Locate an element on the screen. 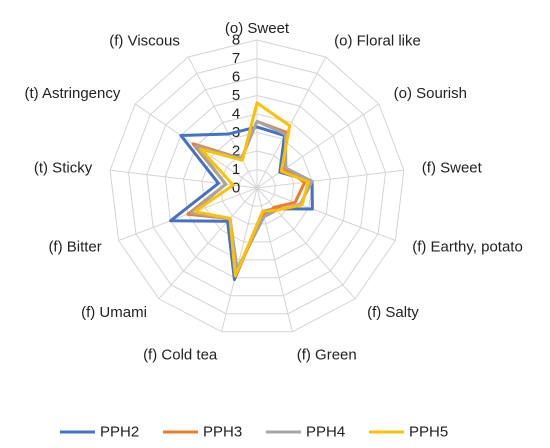 This screenshot has width=550, height=448. tick-label: 5 is located at coordinates (236, 95).